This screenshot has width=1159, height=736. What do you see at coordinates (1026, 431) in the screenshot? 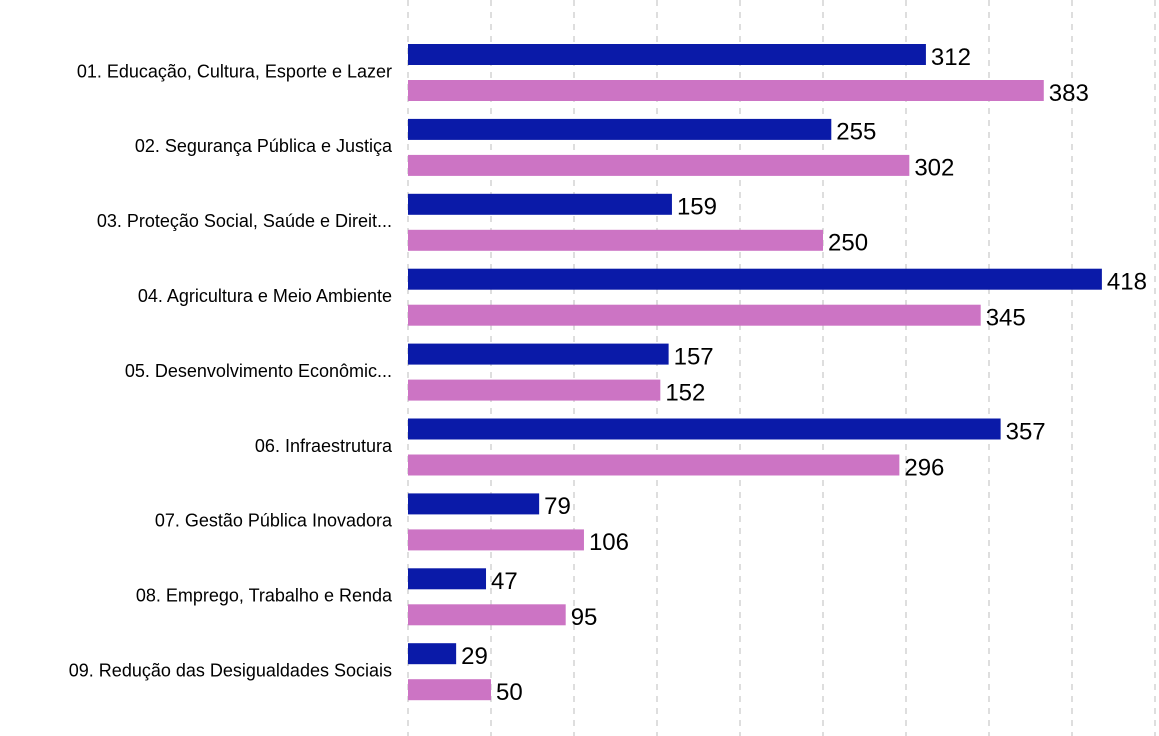
I see `value-label: 357` at bounding box center [1026, 431].